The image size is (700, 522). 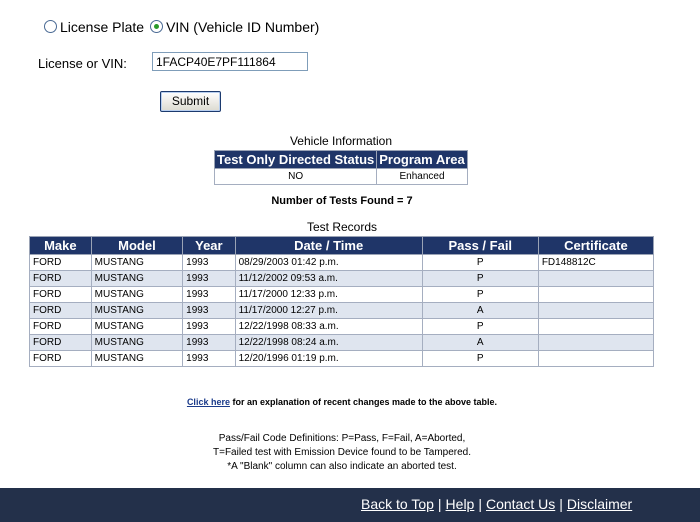 What do you see at coordinates (328, 245) in the screenshot?
I see `column-header: Date / Time` at bounding box center [328, 245].